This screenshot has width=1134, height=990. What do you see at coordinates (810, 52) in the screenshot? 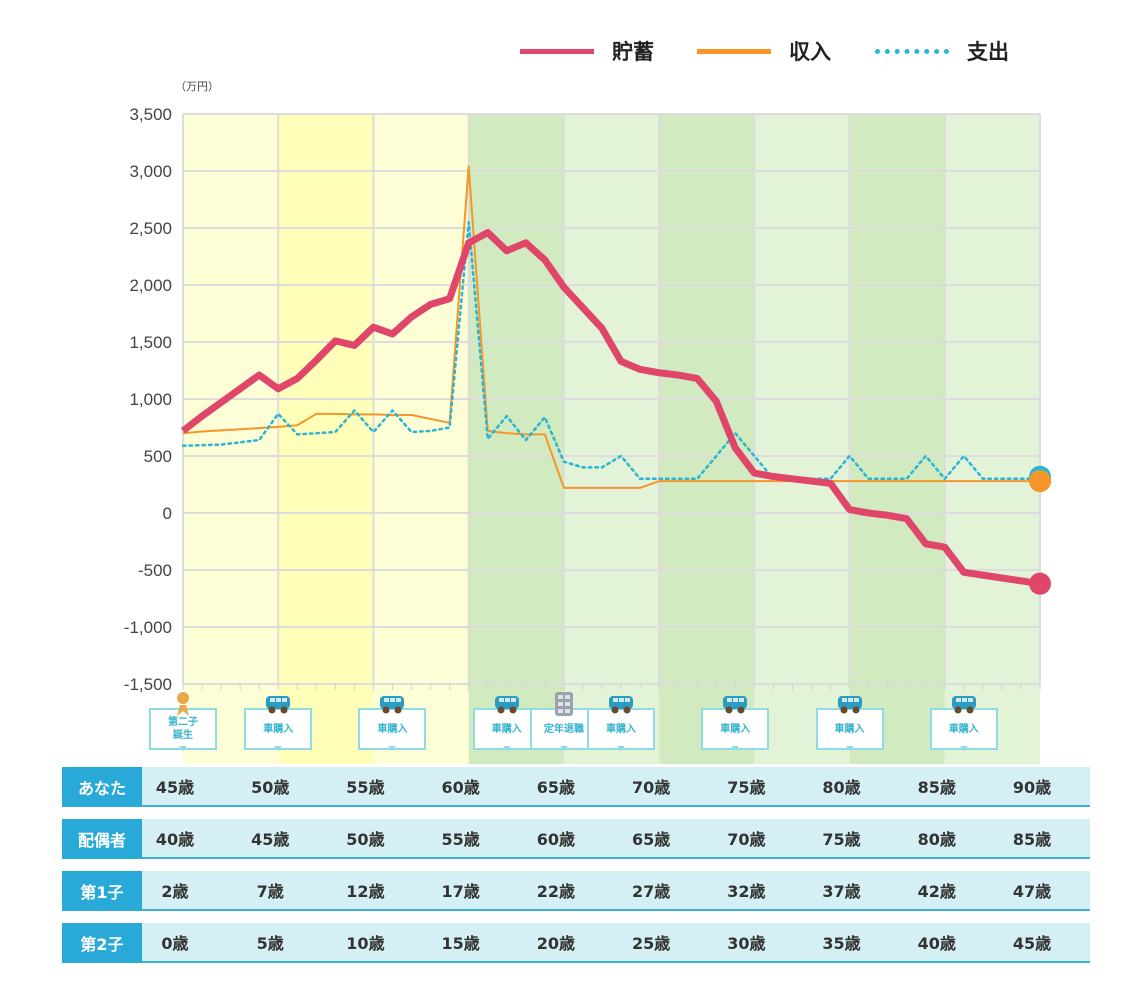
I see `legend-label: 収入` at bounding box center [810, 52].